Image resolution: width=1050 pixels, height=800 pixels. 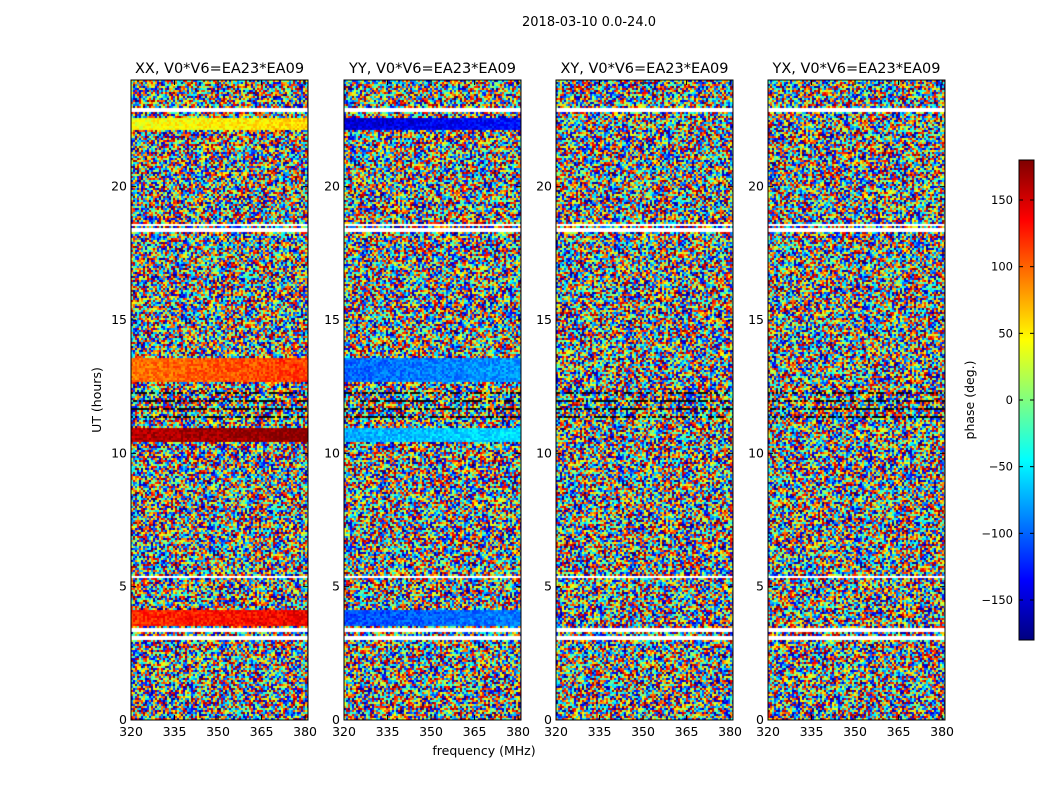 What do you see at coordinates (432, 69) in the screenshot?
I see `panel-title: YY, V0*V6=EA23*EA09` at bounding box center [432, 69].